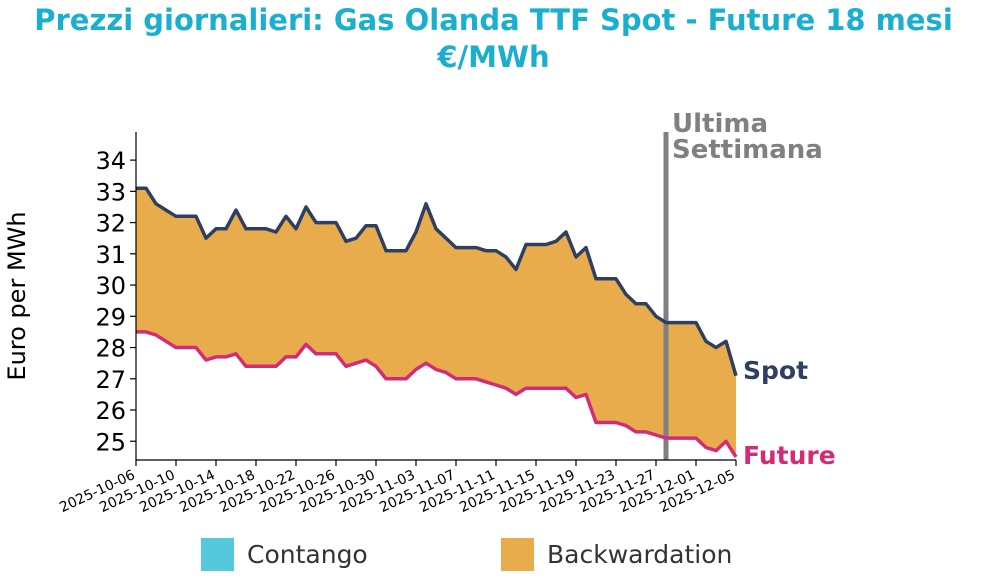 This screenshot has width=987, height=586. What do you see at coordinates (307, 554) in the screenshot?
I see `legend-label-contango: Contango` at bounding box center [307, 554].